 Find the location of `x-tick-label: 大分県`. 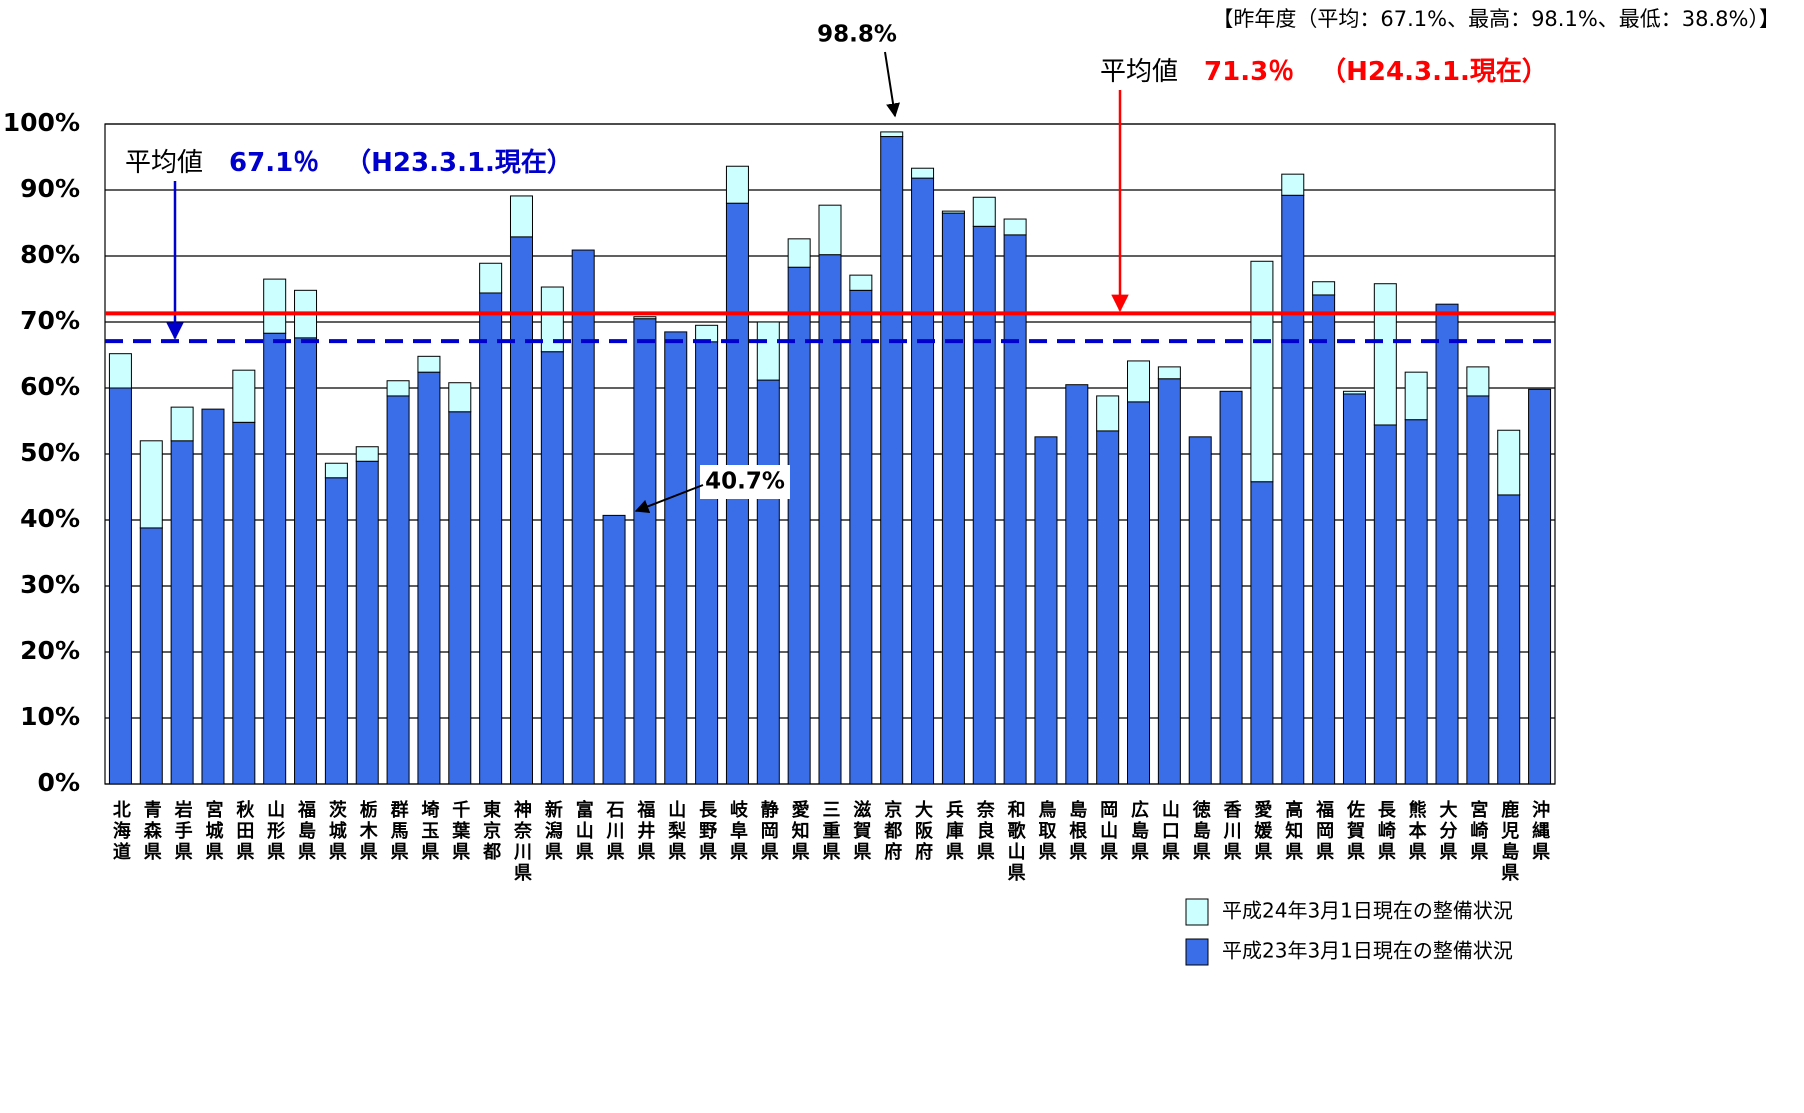

x-tick-label: 大分県 is located at coordinates (1447, 831).